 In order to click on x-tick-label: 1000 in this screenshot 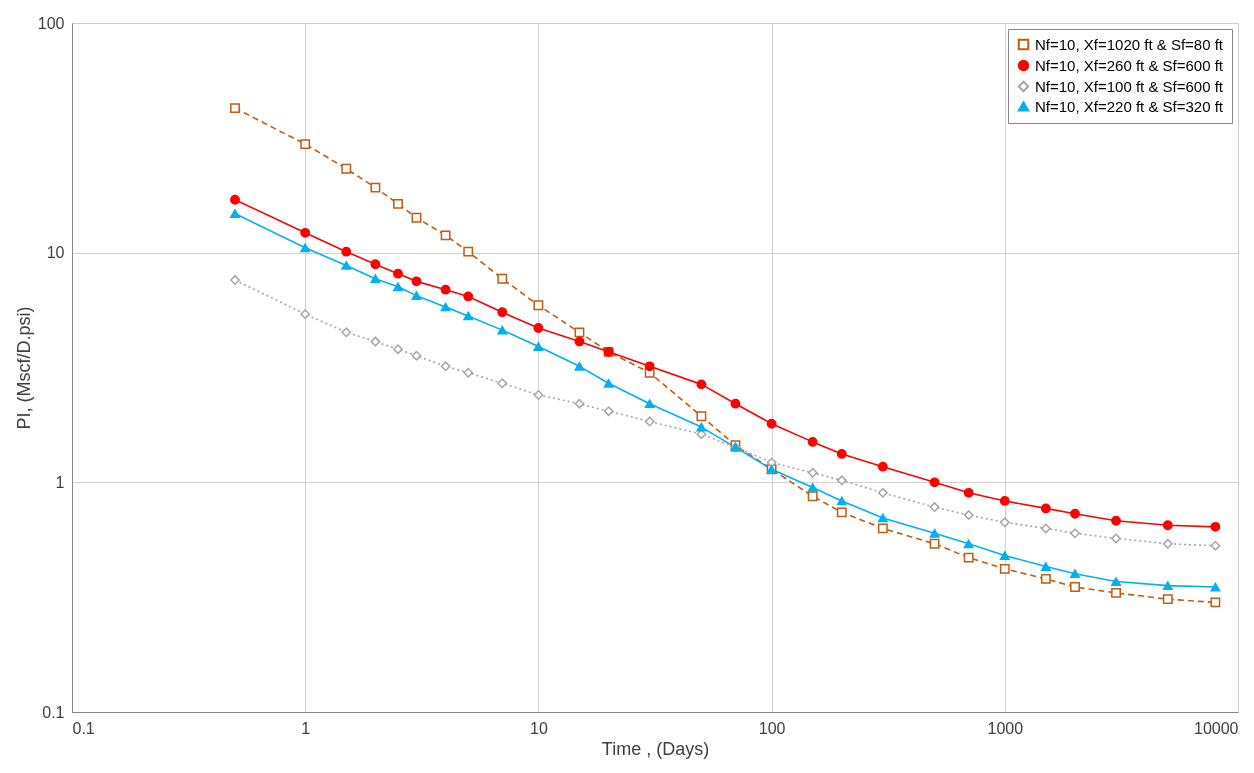, I will do `click(1005, 728)`.